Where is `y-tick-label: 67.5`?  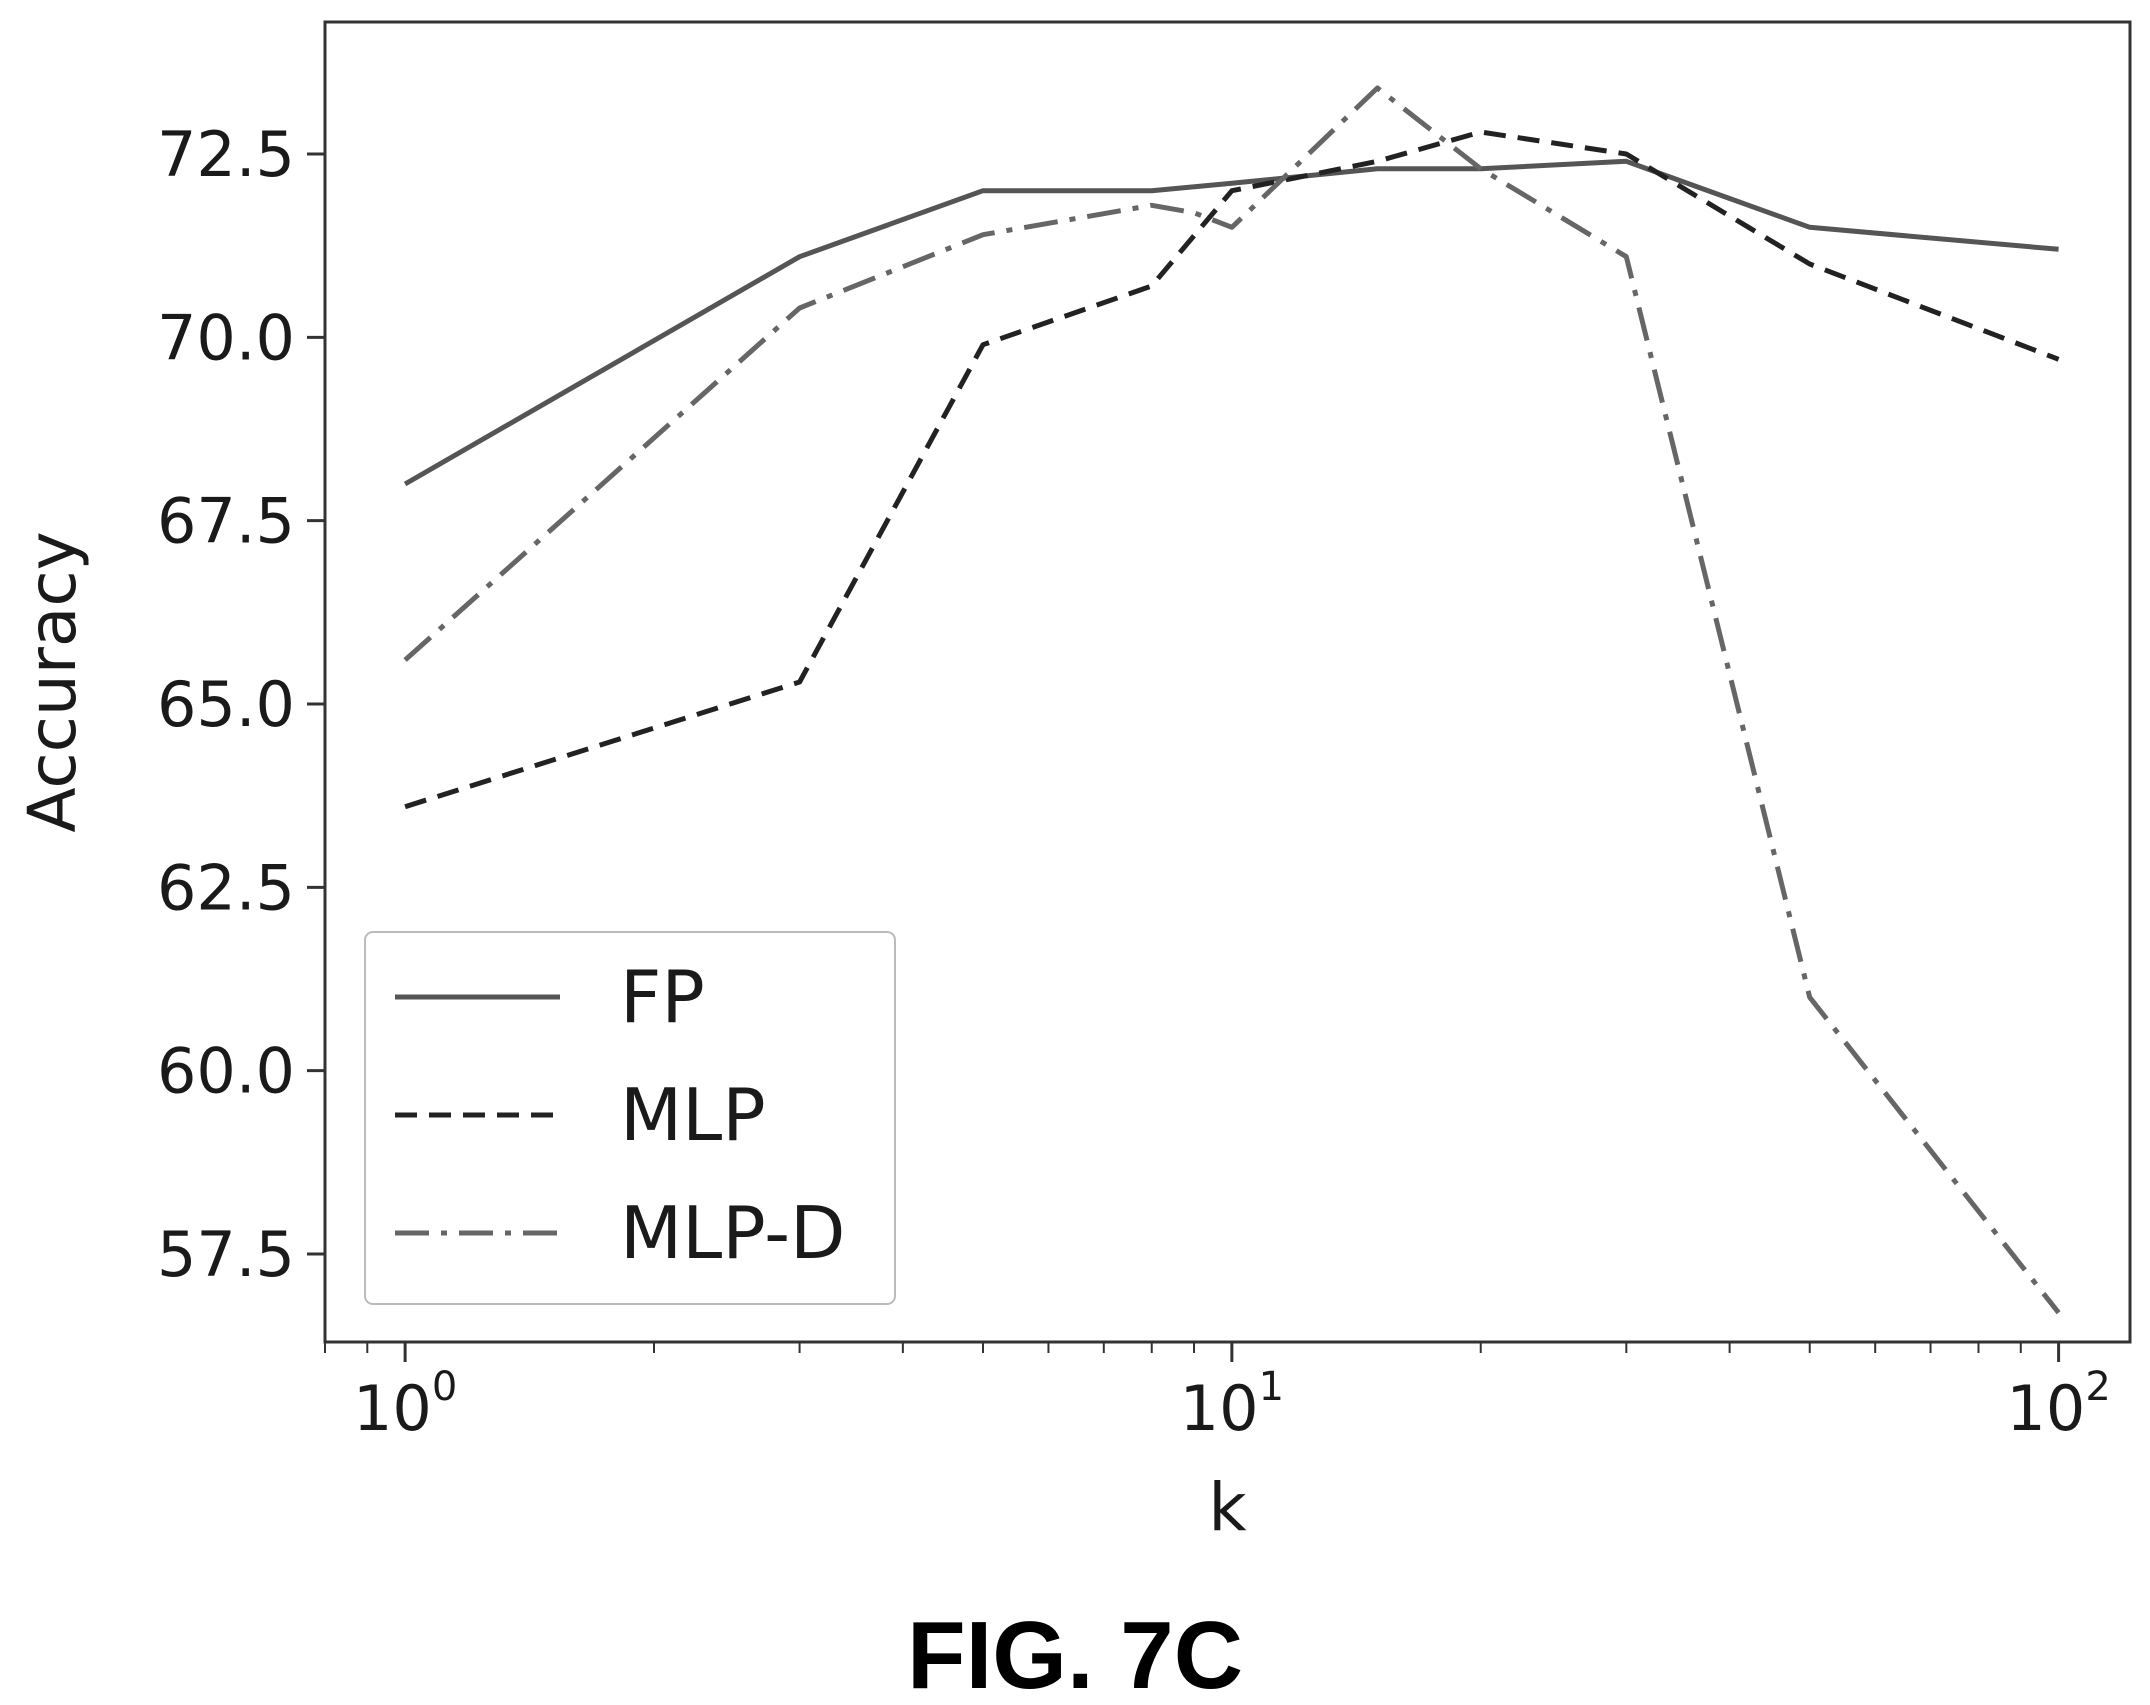
y-tick-label: 67.5 is located at coordinates (226, 521).